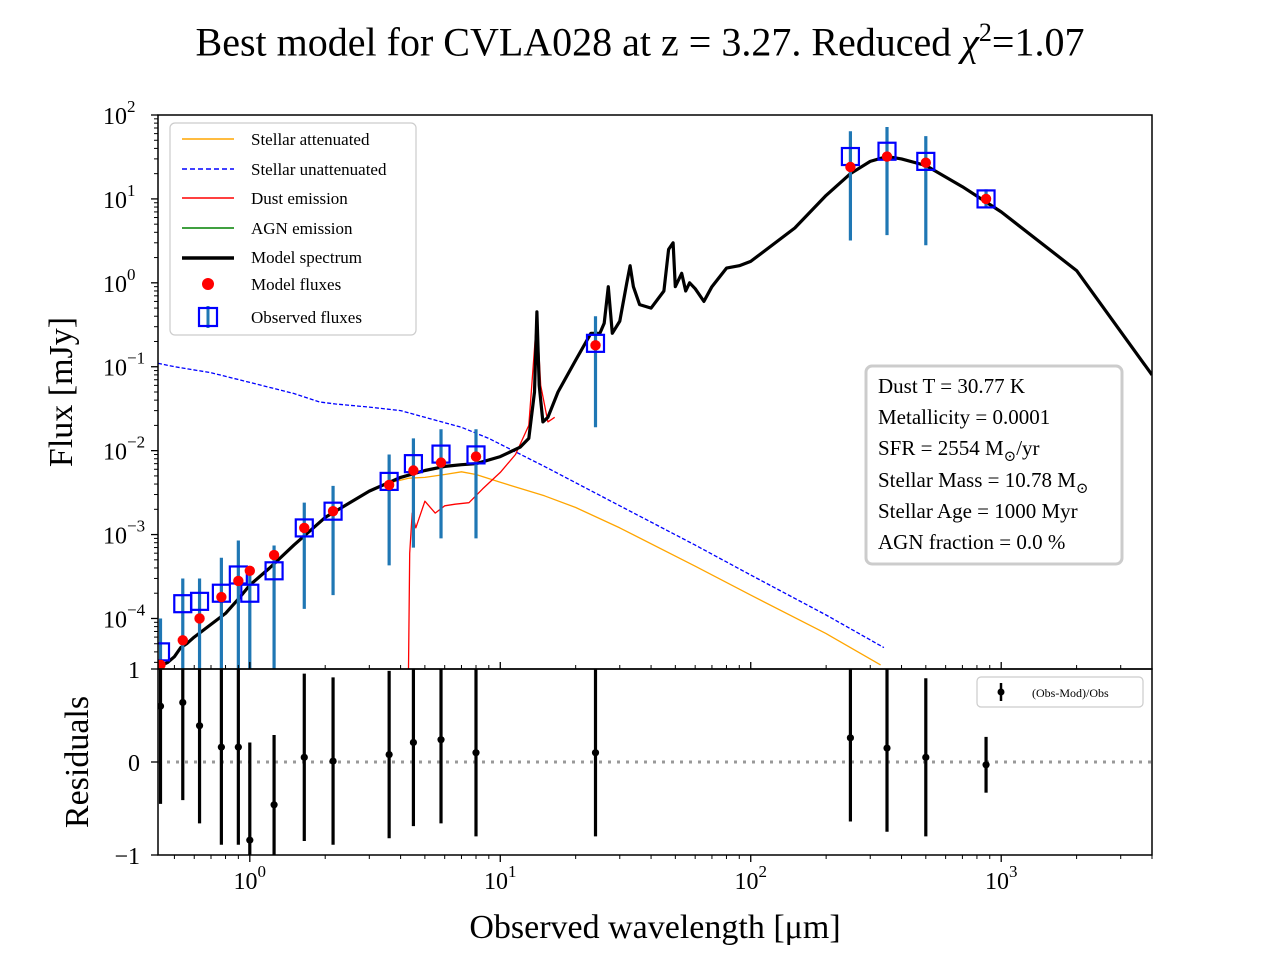 Image resolution: width=1280 pixels, height=960 pixels. I want to click on y-tick-label-exponent: −1, so click(136, 358).